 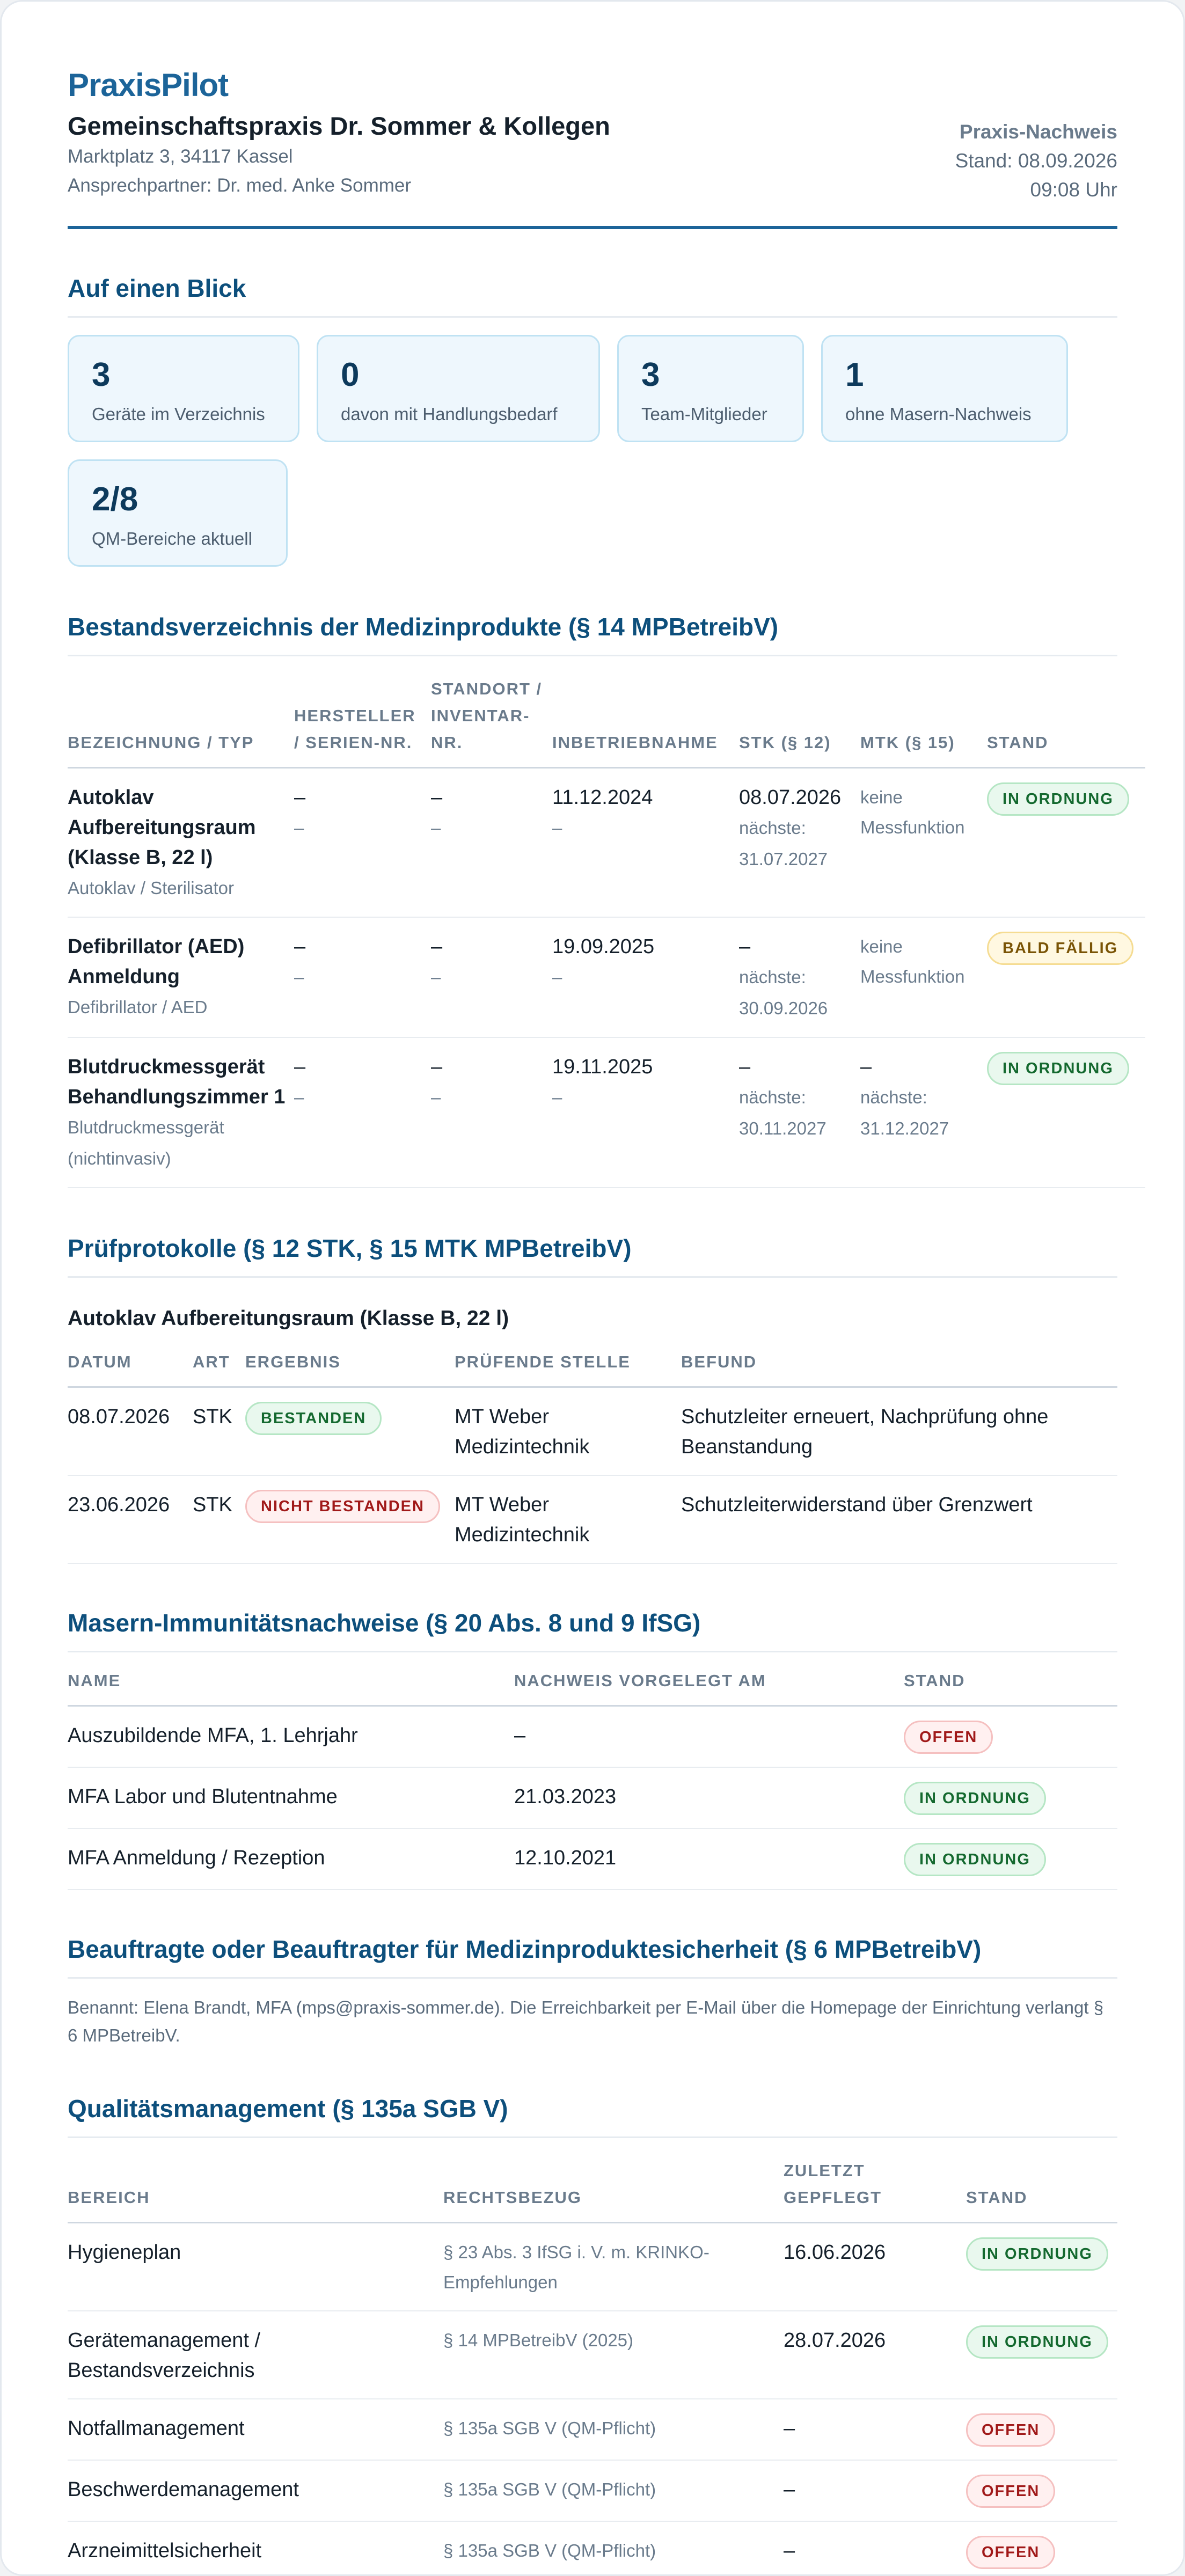 What do you see at coordinates (1060, 948) in the screenshot?
I see `status-badge: BALD FÄLLIG` at bounding box center [1060, 948].